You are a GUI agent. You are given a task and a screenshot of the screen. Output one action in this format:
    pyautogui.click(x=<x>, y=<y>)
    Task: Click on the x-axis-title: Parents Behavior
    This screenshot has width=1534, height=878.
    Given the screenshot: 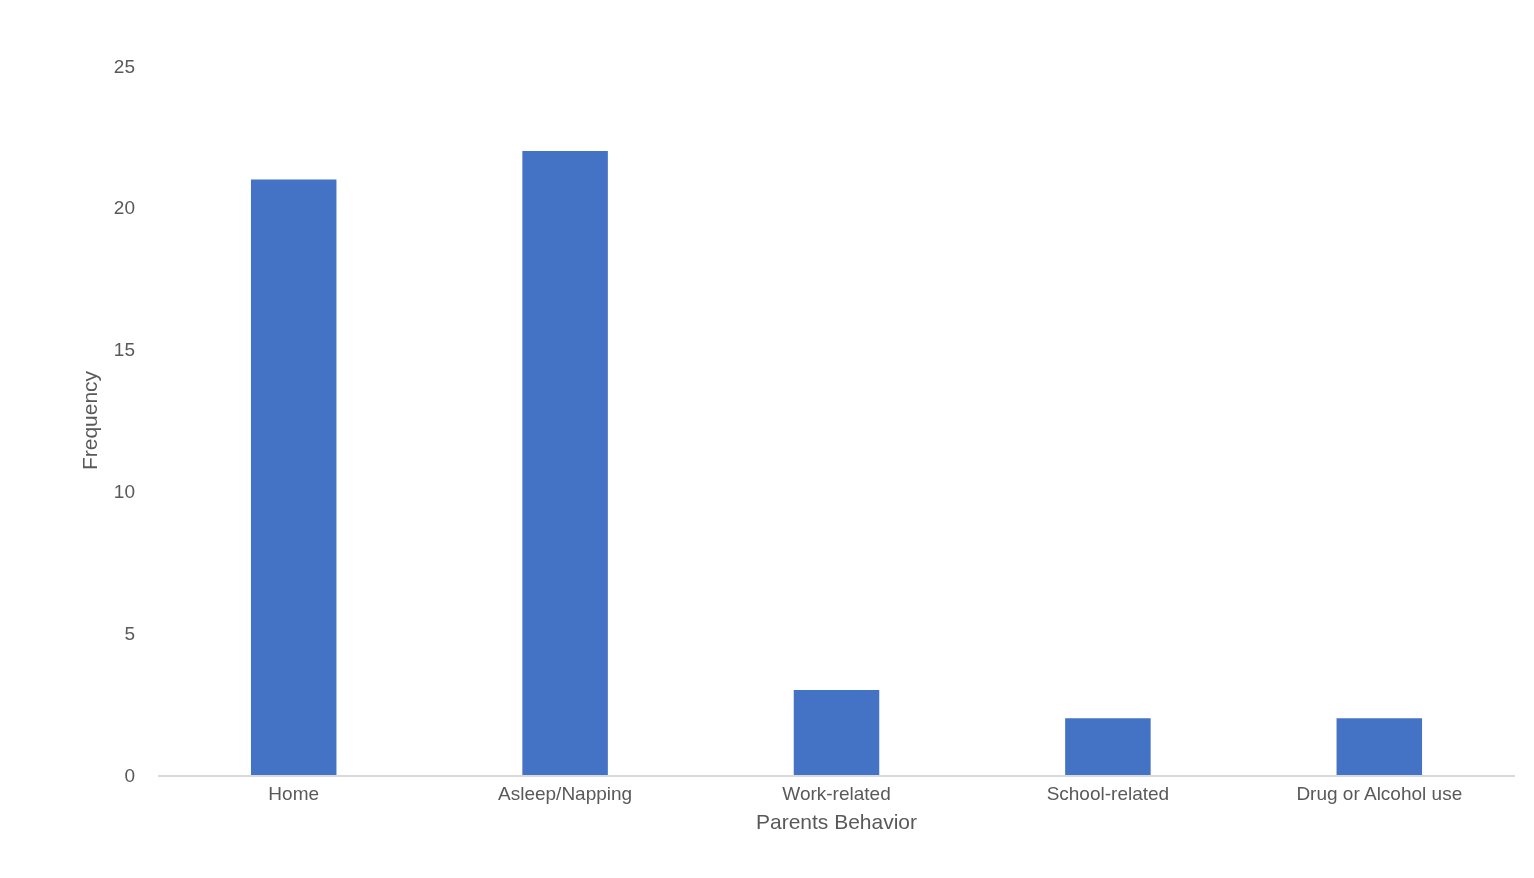 What is the action you would take?
    pyautogui.click(x=836, y=822)
    